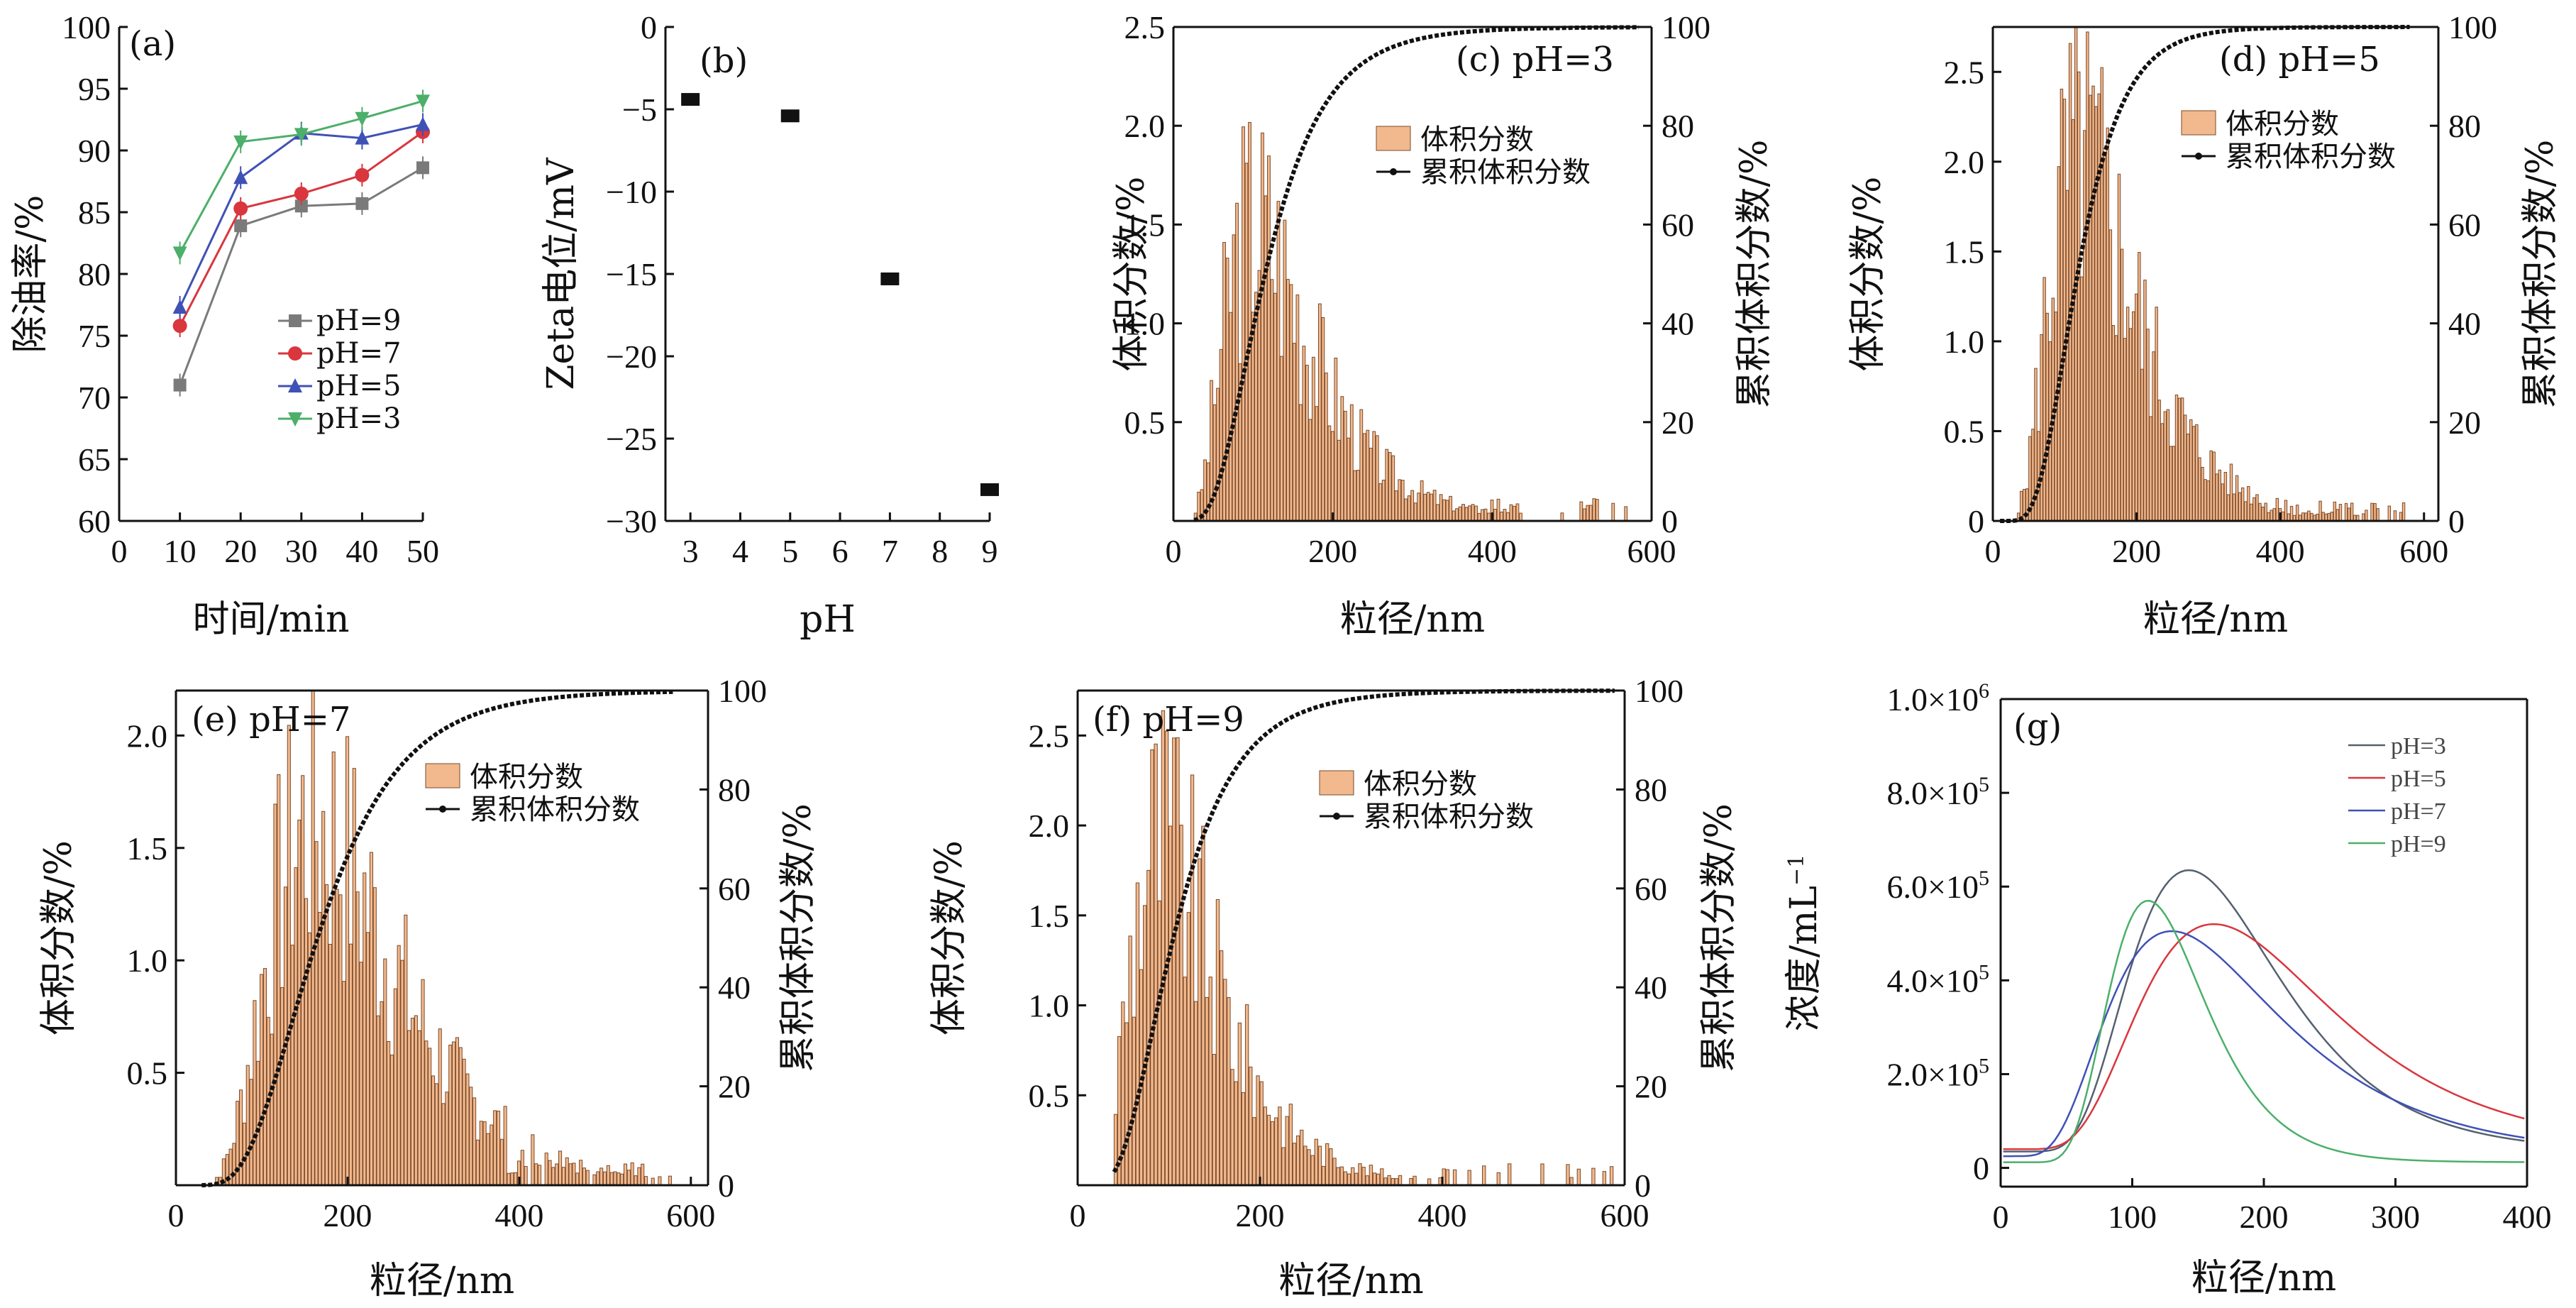 The image size is (2576, 1308). Describe the element at coordinates (1964, 162) in the screenshot. I see `y-tick-label: 2.0` at that location.